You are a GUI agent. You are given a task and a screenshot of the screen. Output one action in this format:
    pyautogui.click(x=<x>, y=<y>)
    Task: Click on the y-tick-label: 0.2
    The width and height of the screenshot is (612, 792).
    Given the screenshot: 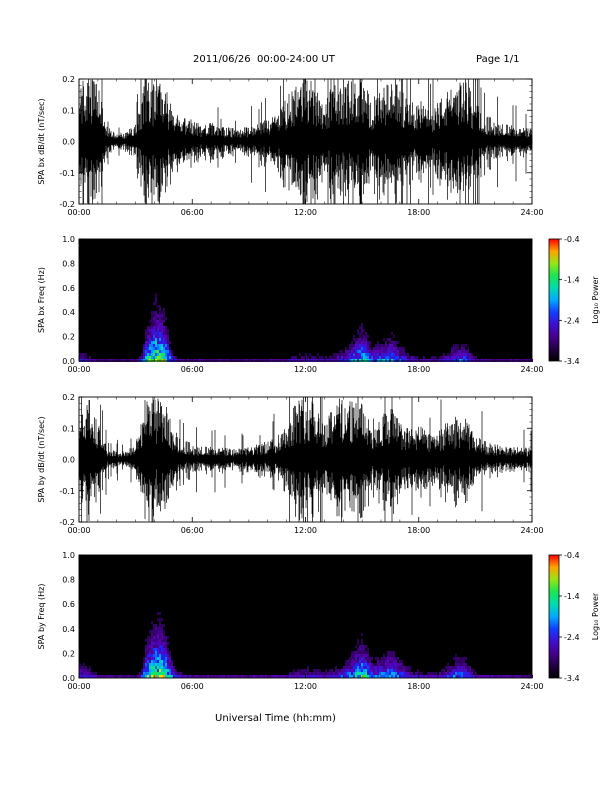 What is the action you would take?
    pyautogui.click(x=68, y=337)
    